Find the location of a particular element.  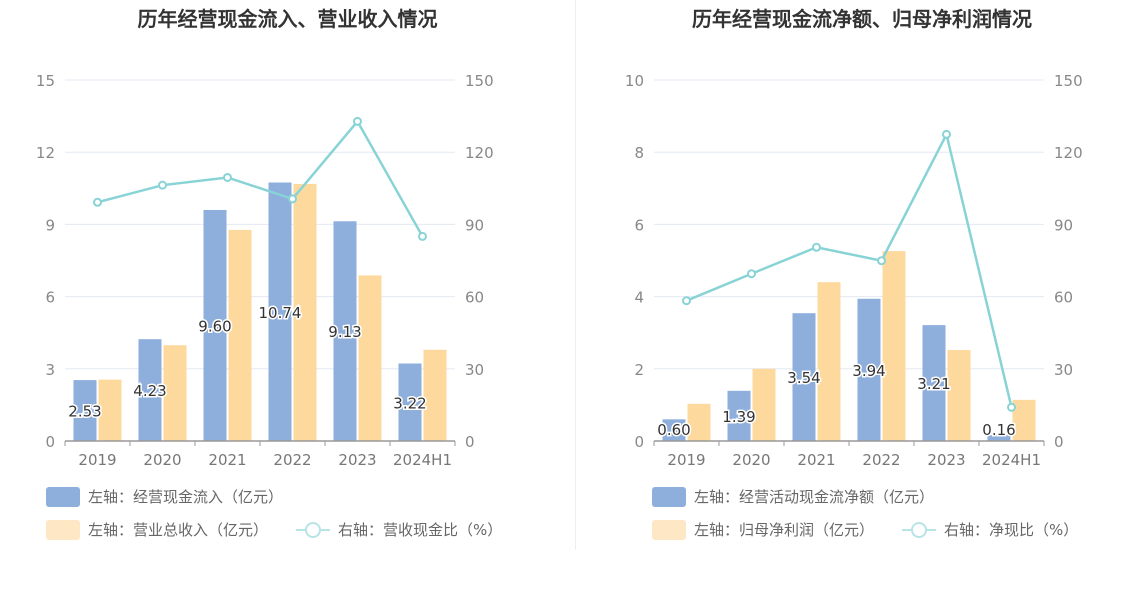

y-tick-label-left: 2 is located at coordinates (639, 370).